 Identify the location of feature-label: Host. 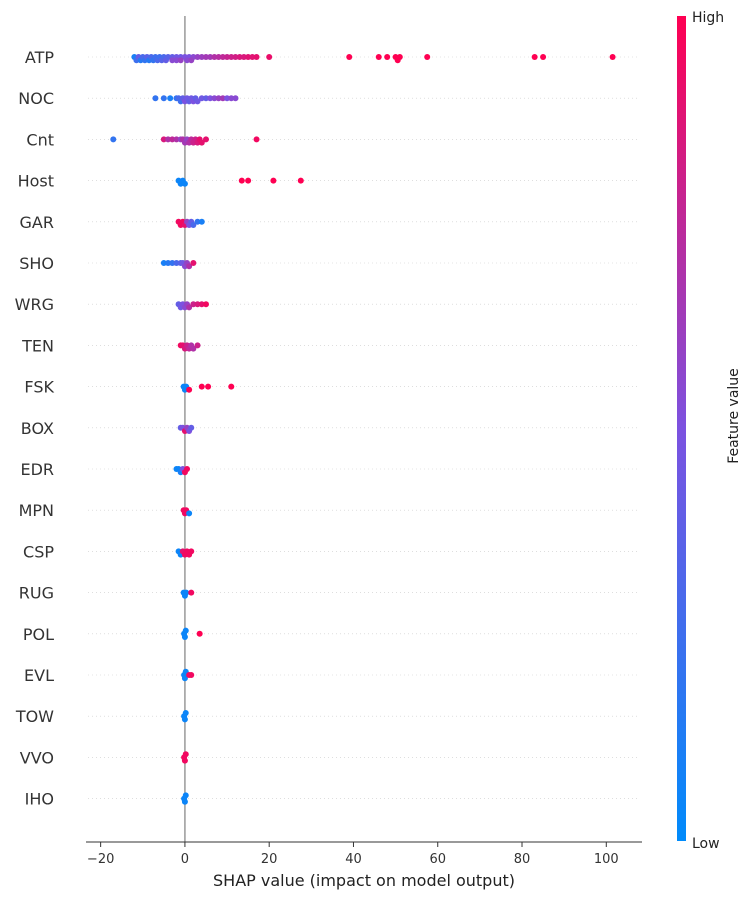
(36, 181).